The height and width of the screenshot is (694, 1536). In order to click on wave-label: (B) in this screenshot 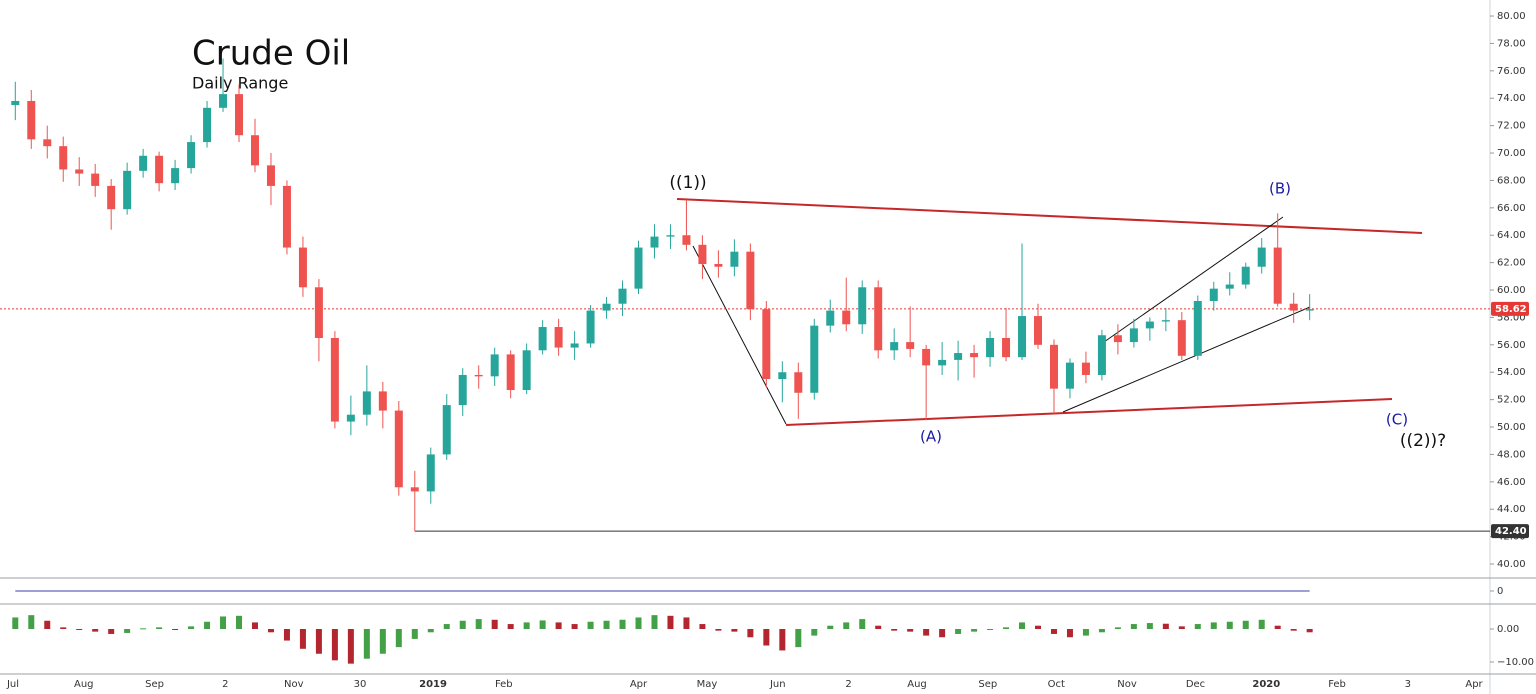, I will do `click(1280, 189)`.